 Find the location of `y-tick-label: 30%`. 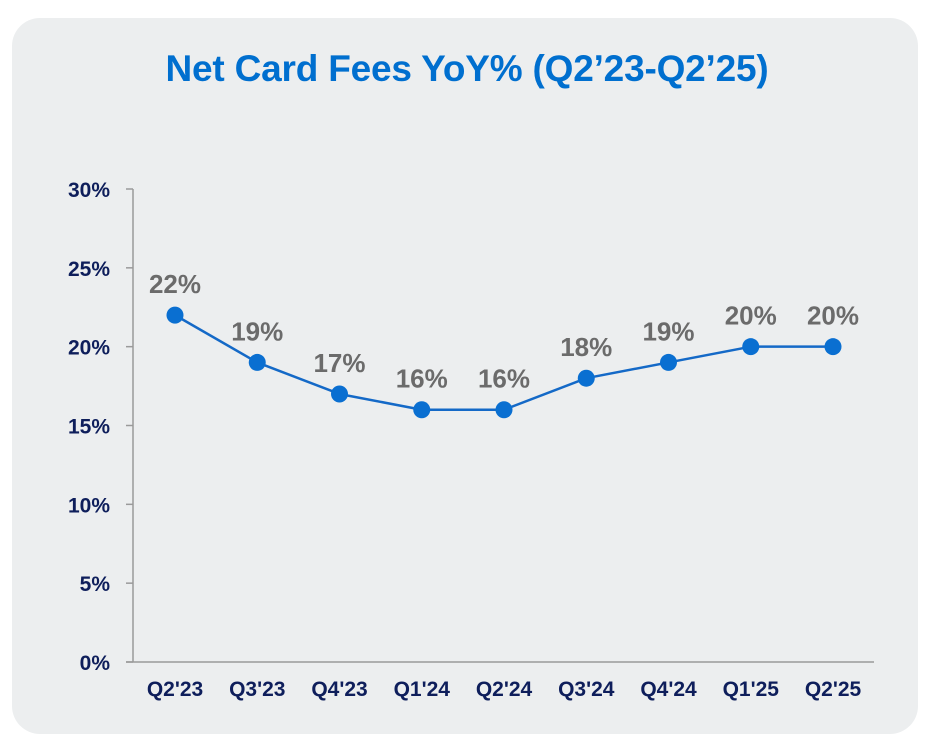

y-tick-label: 30% is located at coordinates (89, 190).